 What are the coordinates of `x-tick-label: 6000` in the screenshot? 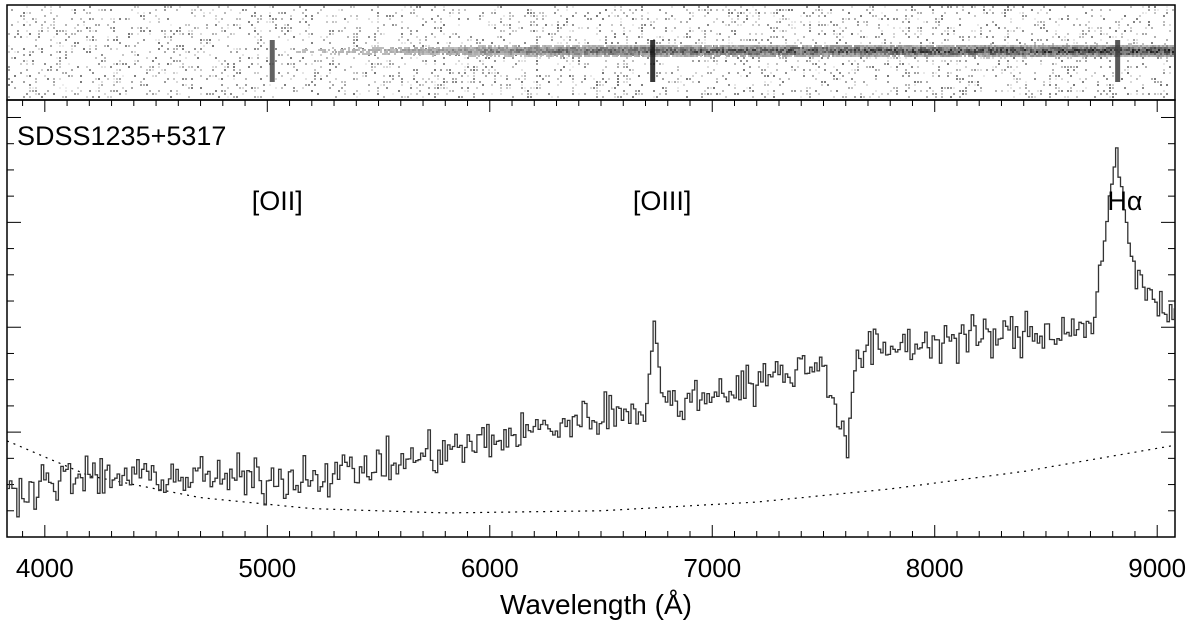 It's located at (490, 568).